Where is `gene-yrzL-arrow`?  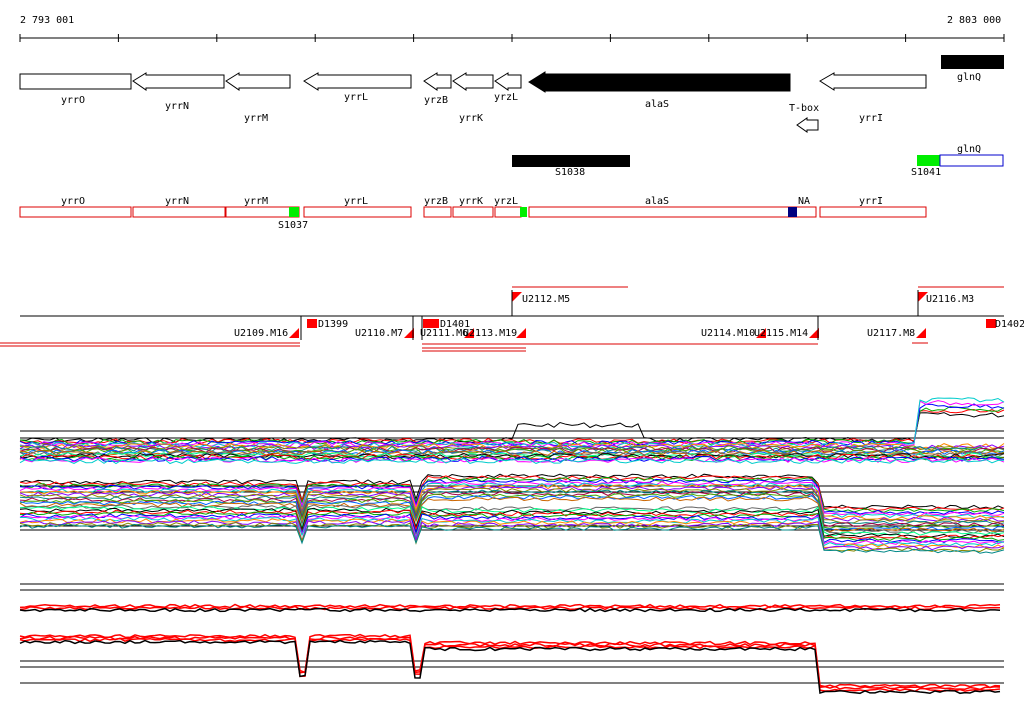 gene-yrzL-arrow is located at coordinates (508, 81).